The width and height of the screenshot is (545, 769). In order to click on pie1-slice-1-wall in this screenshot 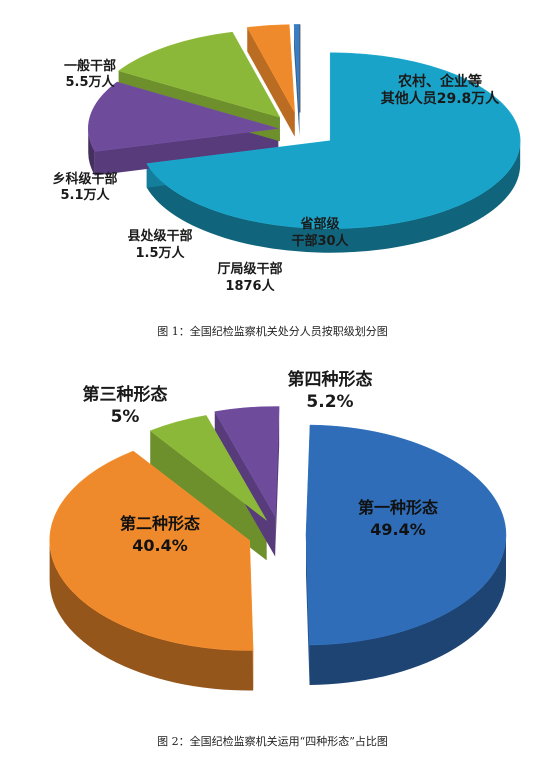, I will do `click(333, 196)`.